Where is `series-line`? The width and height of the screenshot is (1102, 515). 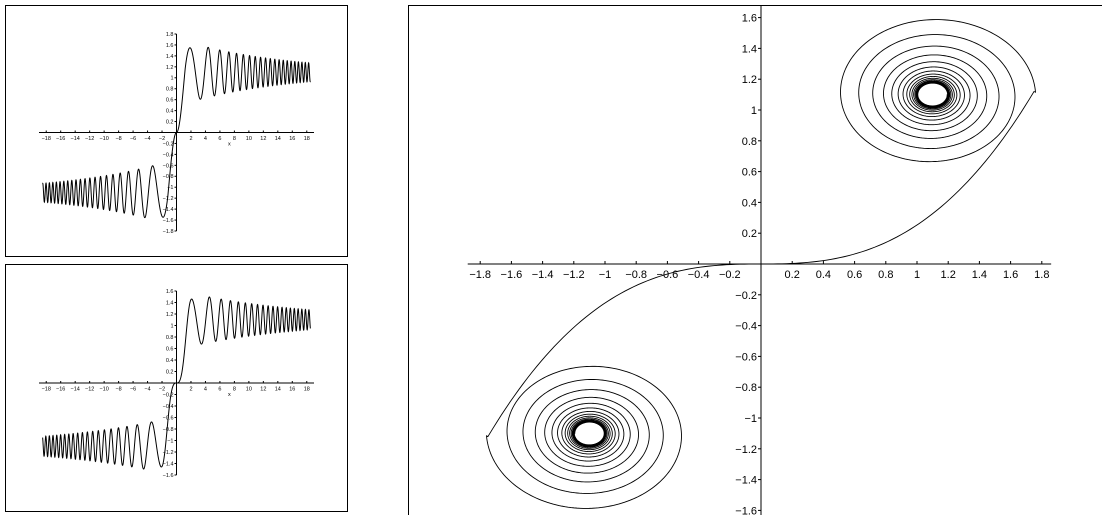 series-line is located at coordinates (176, 132).